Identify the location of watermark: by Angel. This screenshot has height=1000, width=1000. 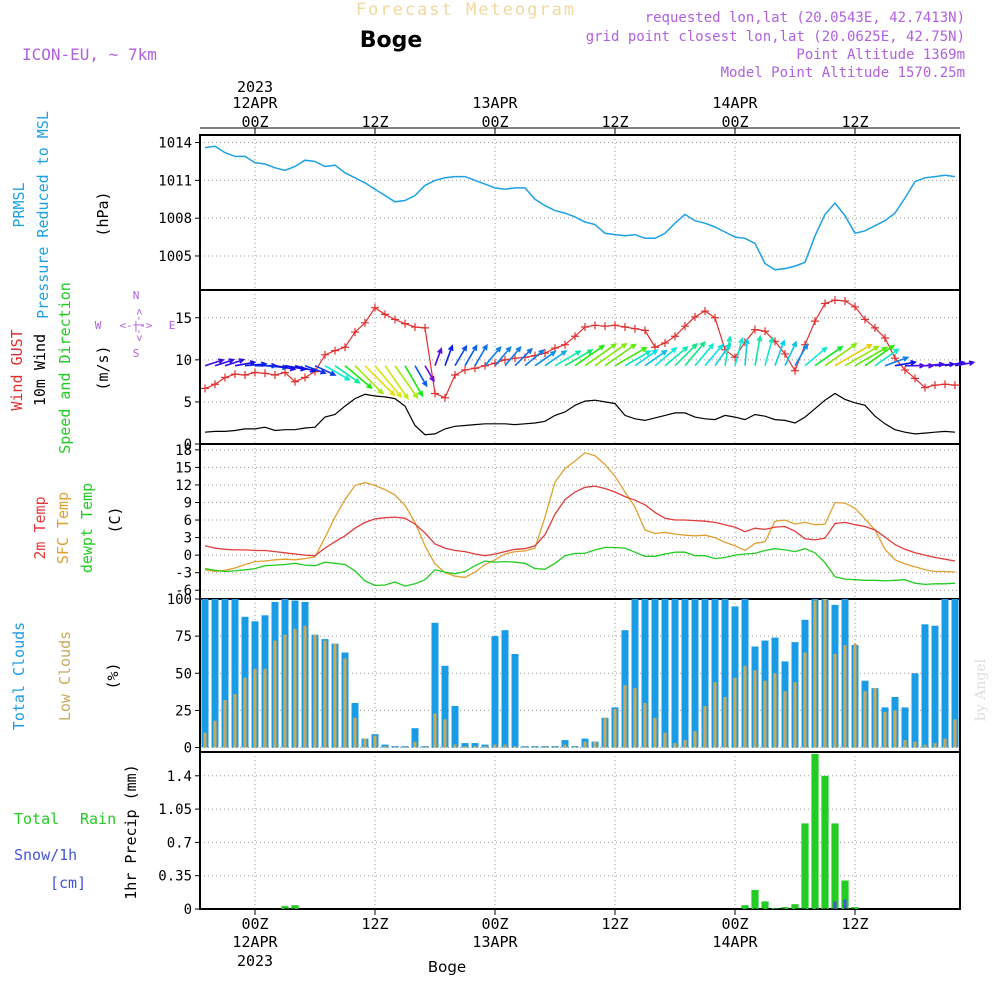
(981, 689).